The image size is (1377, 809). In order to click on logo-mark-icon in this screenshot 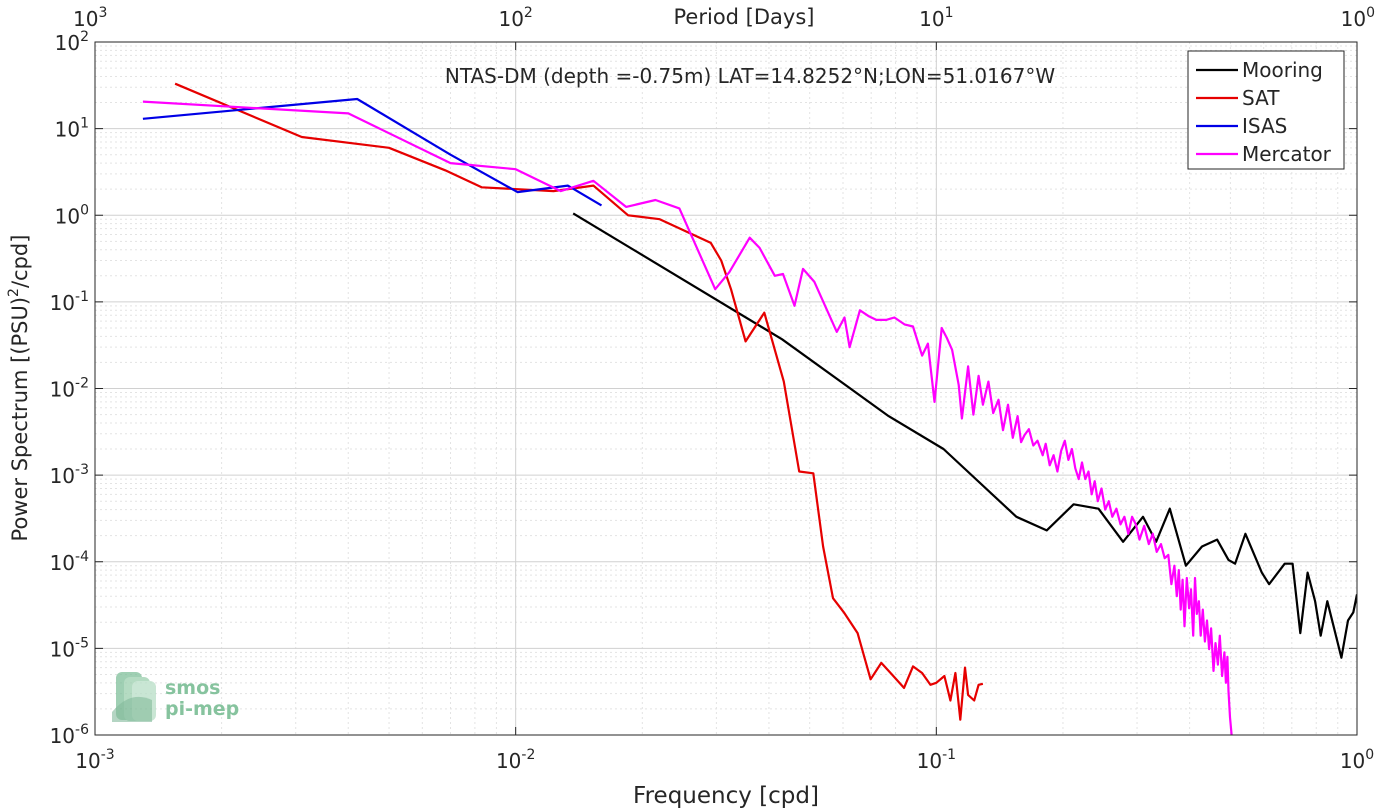, I will do `click(134, 697)`.